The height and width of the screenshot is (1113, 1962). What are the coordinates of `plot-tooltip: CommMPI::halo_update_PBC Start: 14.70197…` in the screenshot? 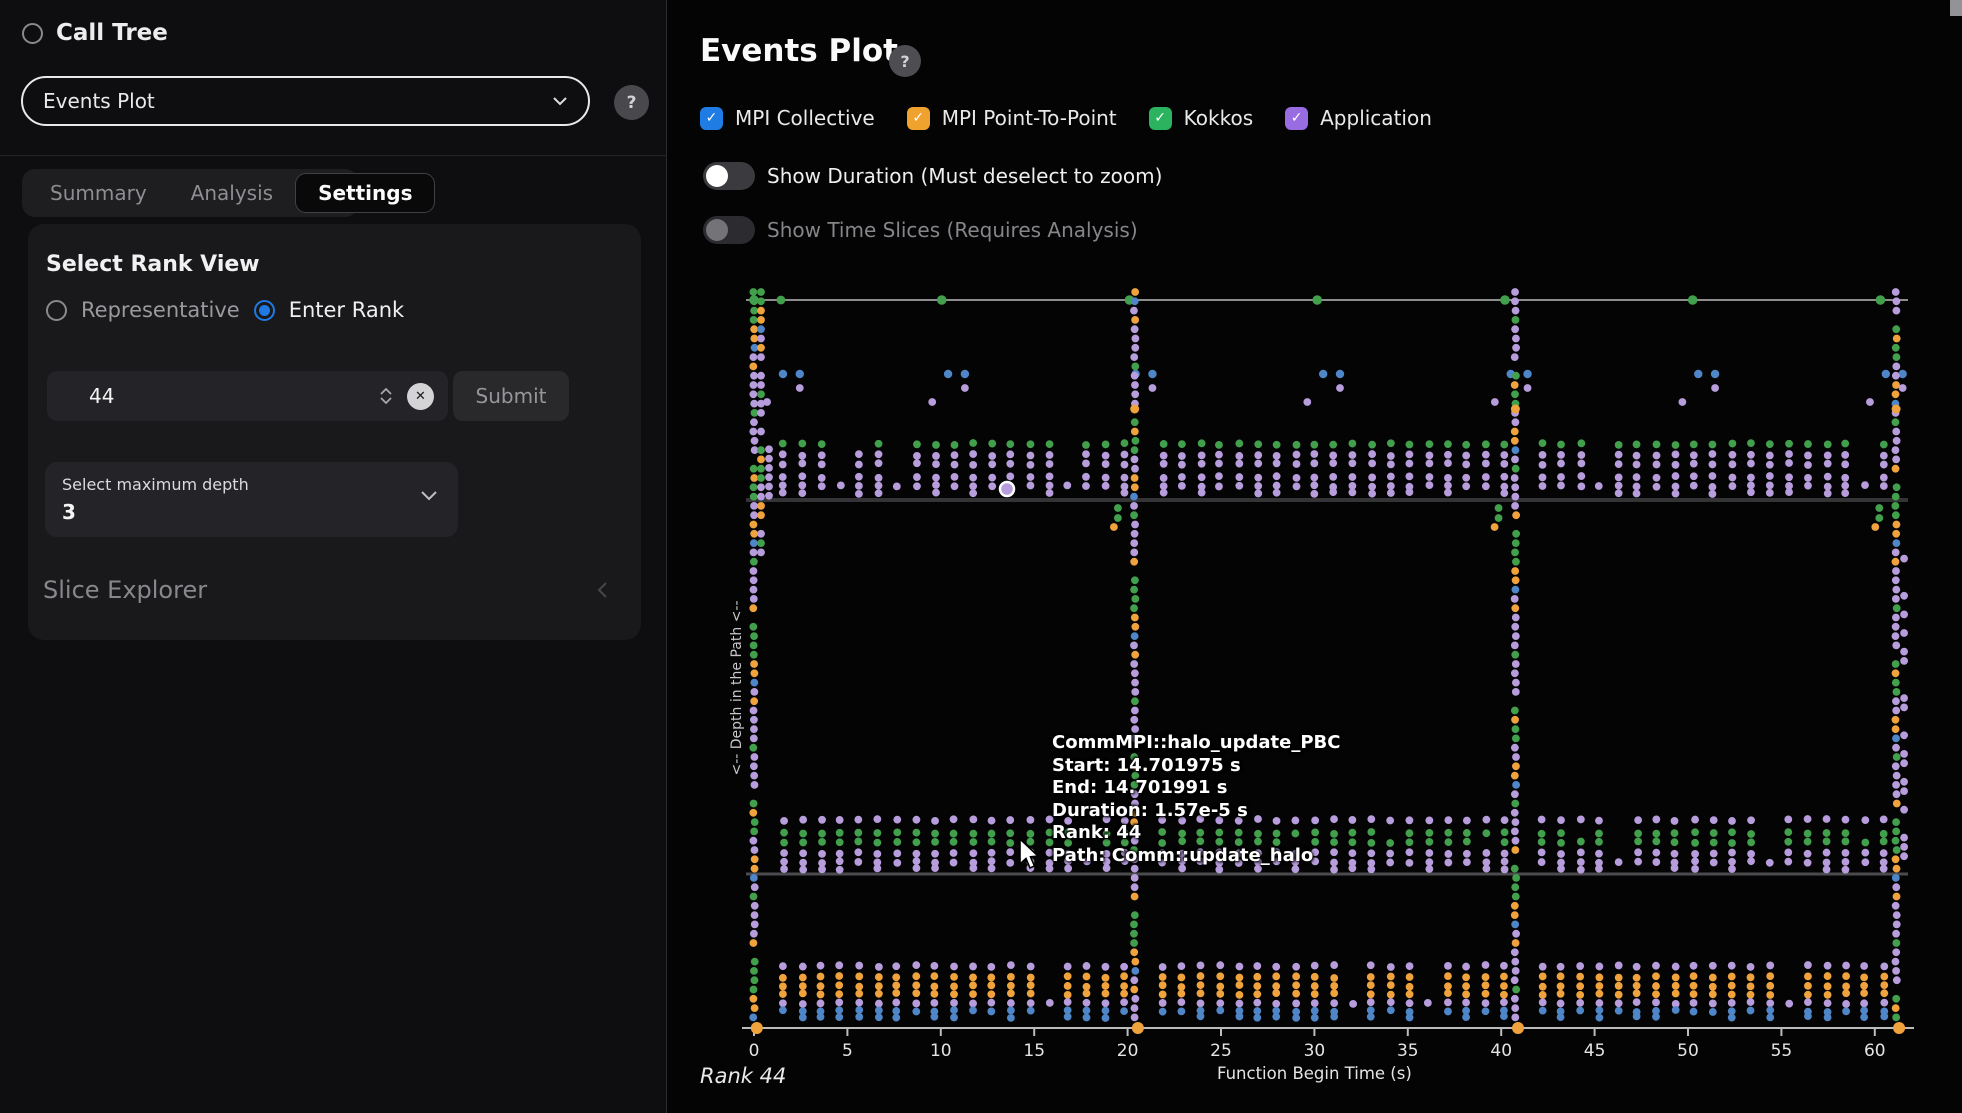 It's located at (1196, 800).